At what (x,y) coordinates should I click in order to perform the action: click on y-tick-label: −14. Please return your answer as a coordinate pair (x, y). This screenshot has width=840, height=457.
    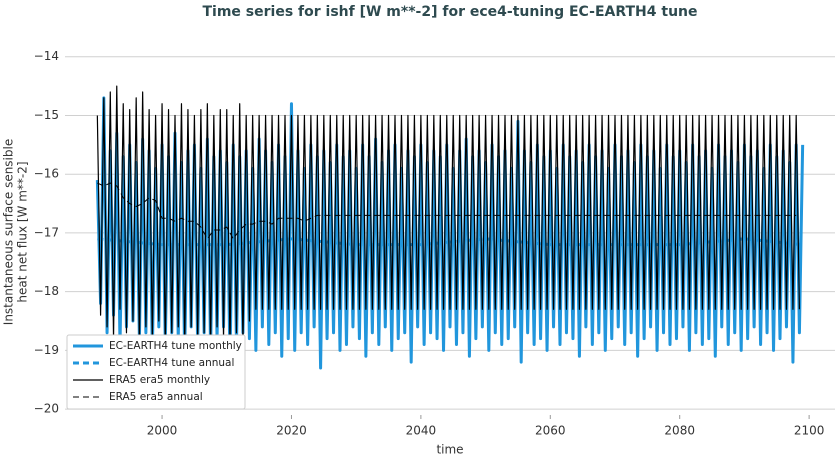
    Looking at the image, I should click on (46, 56).